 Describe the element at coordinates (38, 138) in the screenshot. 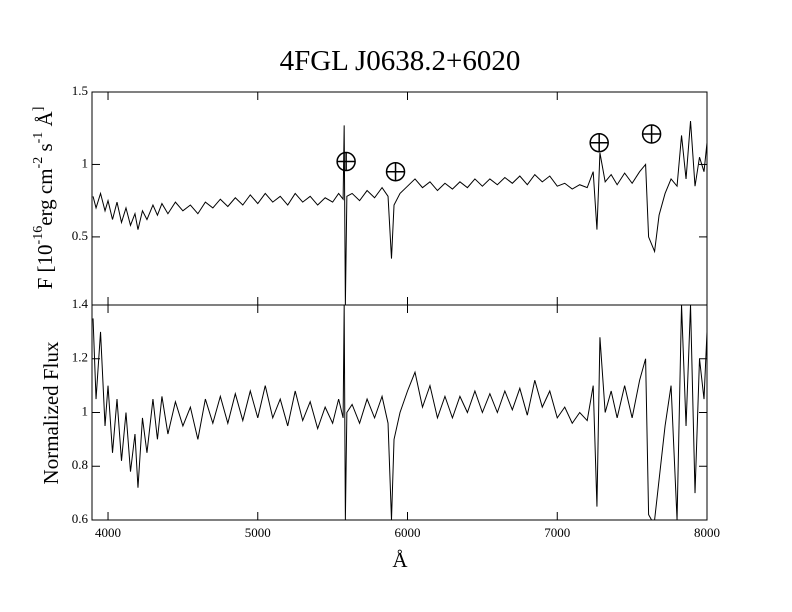

I see `y-axis-label-part: -1` at that location.